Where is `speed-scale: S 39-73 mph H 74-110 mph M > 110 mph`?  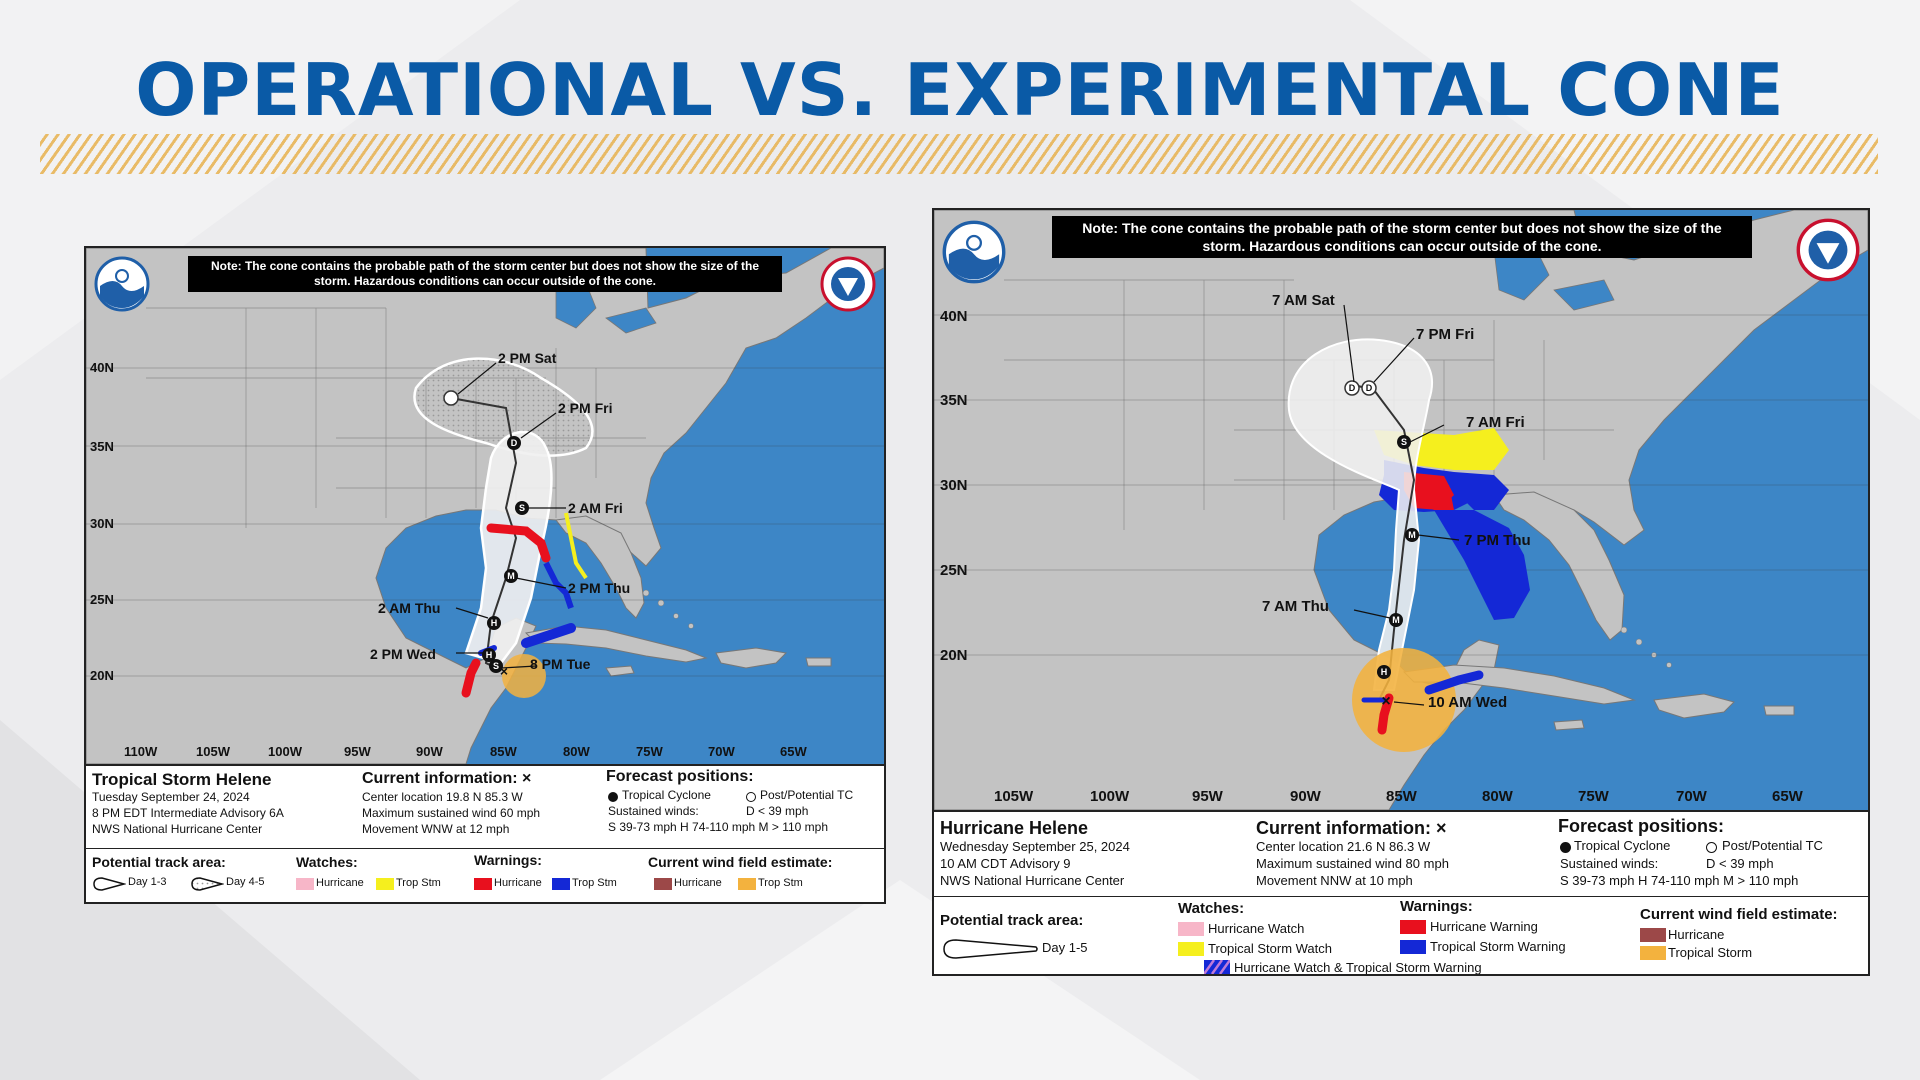 speed-scale: S 39-73 mph H 74-110 mph M > 110 mph is located at coordinates (718, 827).